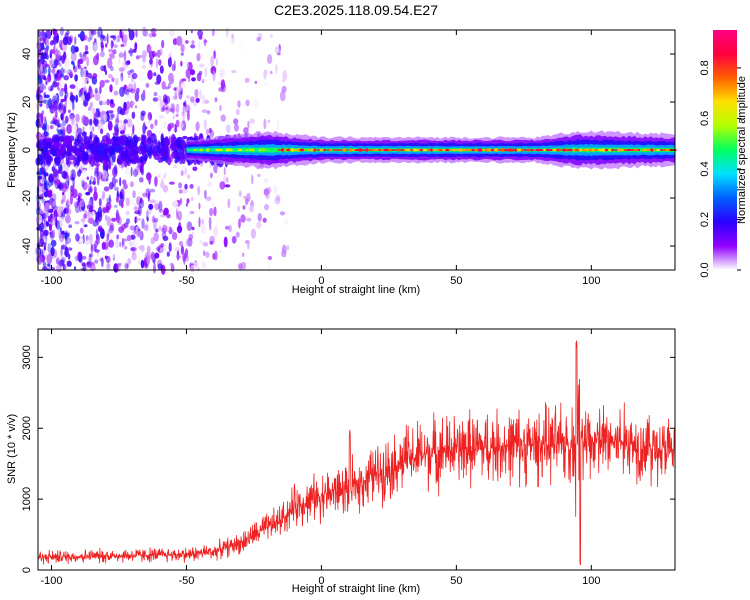 Image resolution: width=750 pixels, height=600 pixels. Describe the element at coordinates (456, 581) in the screenshot. I see `x-tick-label: 50` at that location.